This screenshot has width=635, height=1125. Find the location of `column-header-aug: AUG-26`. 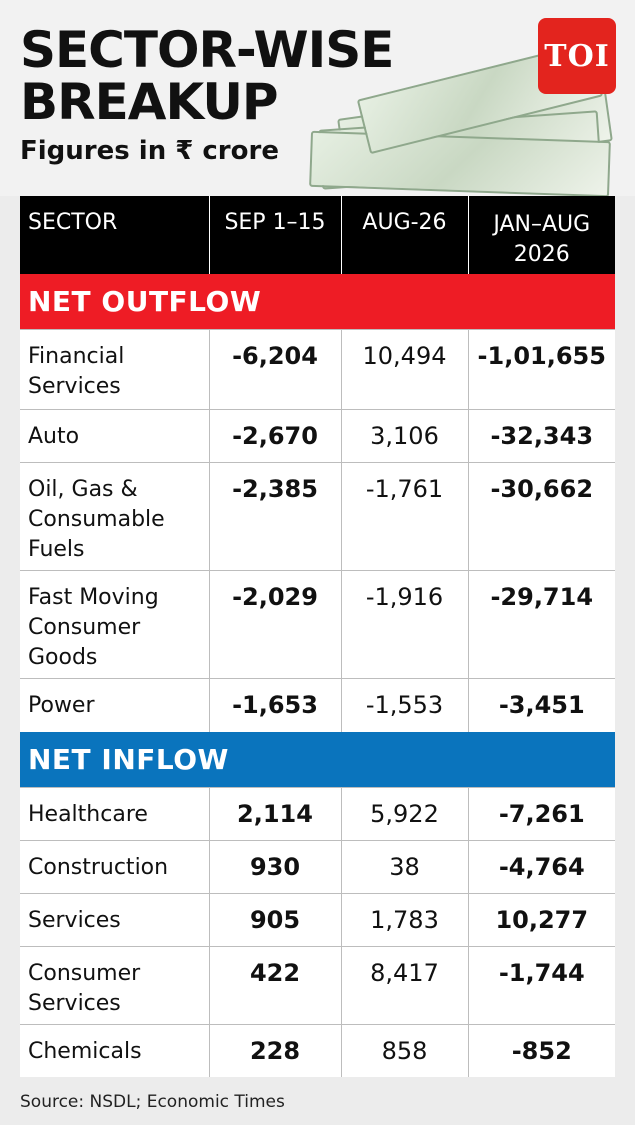

column-header-aug: AUG-26 is located at coordinates (404, 235).